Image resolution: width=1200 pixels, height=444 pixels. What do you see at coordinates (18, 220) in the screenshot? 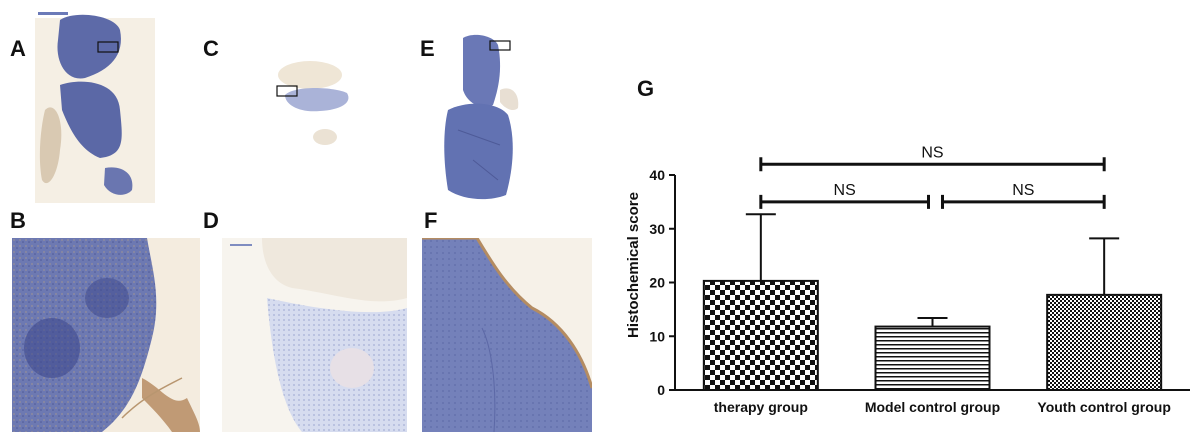
I see `panel-label-b: B` at bounding box center [18, 220].